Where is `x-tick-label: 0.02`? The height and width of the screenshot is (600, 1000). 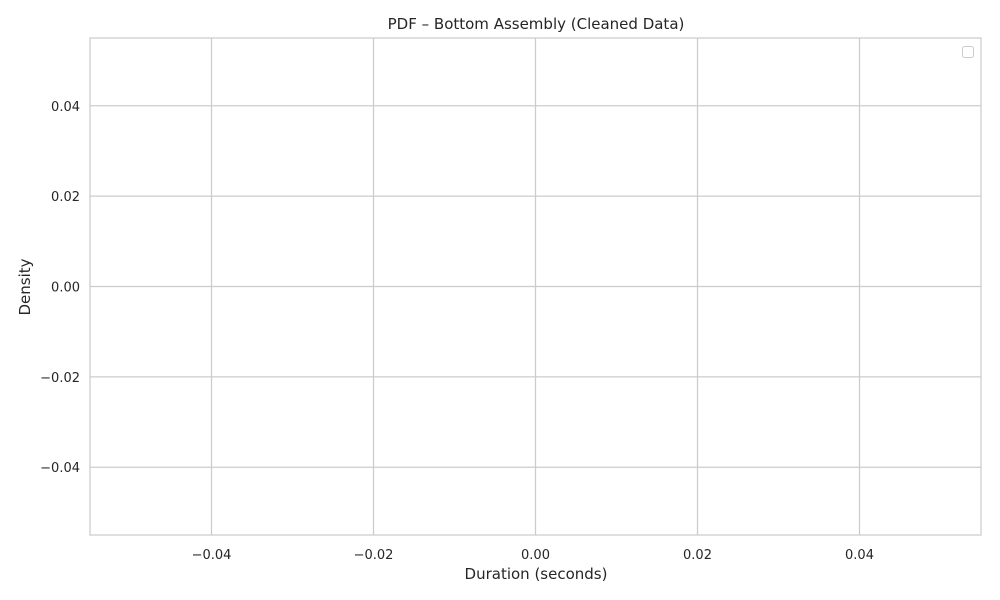 x-tick-label: 0.02 is located at coordinates (697, 555).